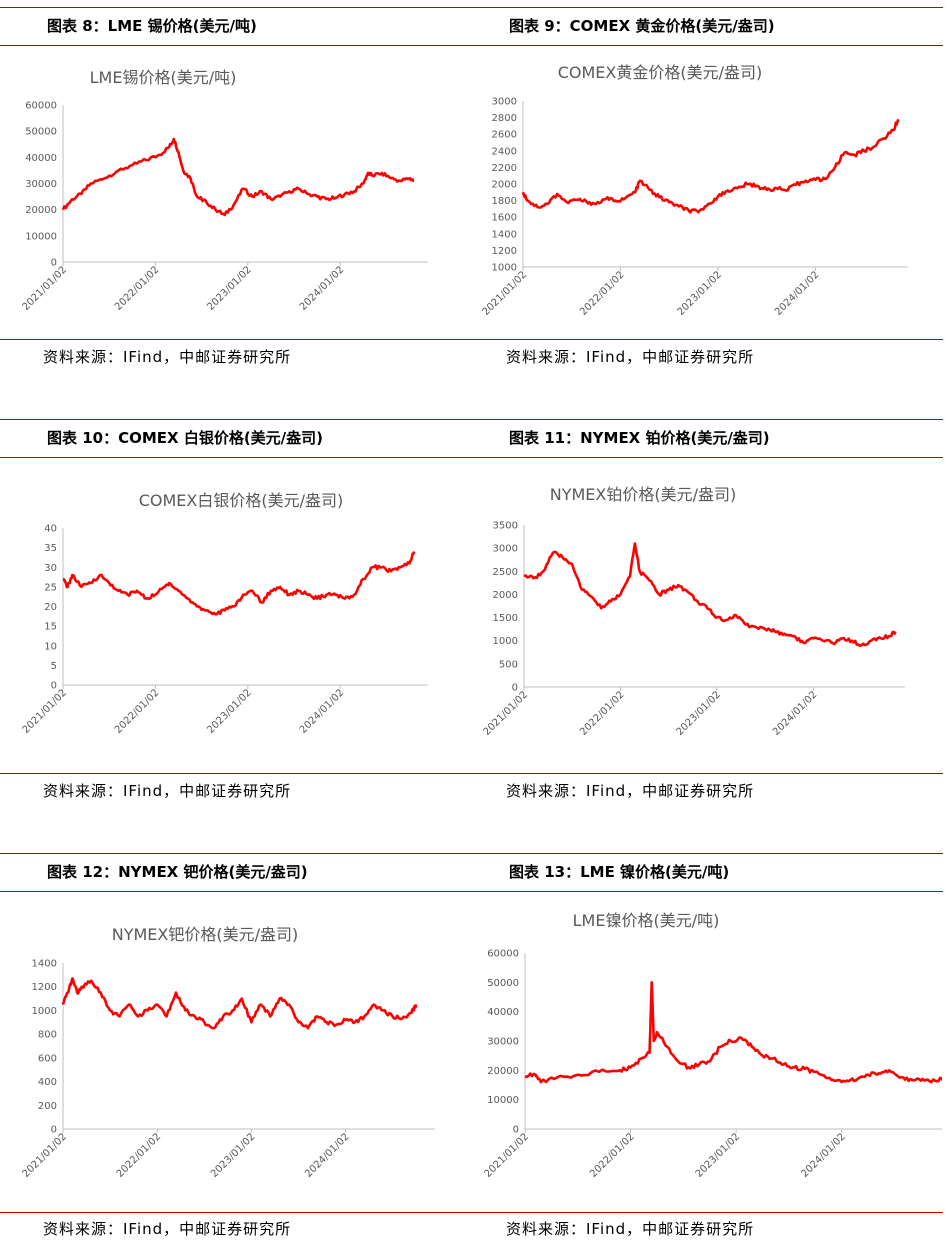 The width and height of the screenshot is (947, 1242). I want to click on chart-title: LME锡价格(美元/吨), so click(163, 77).